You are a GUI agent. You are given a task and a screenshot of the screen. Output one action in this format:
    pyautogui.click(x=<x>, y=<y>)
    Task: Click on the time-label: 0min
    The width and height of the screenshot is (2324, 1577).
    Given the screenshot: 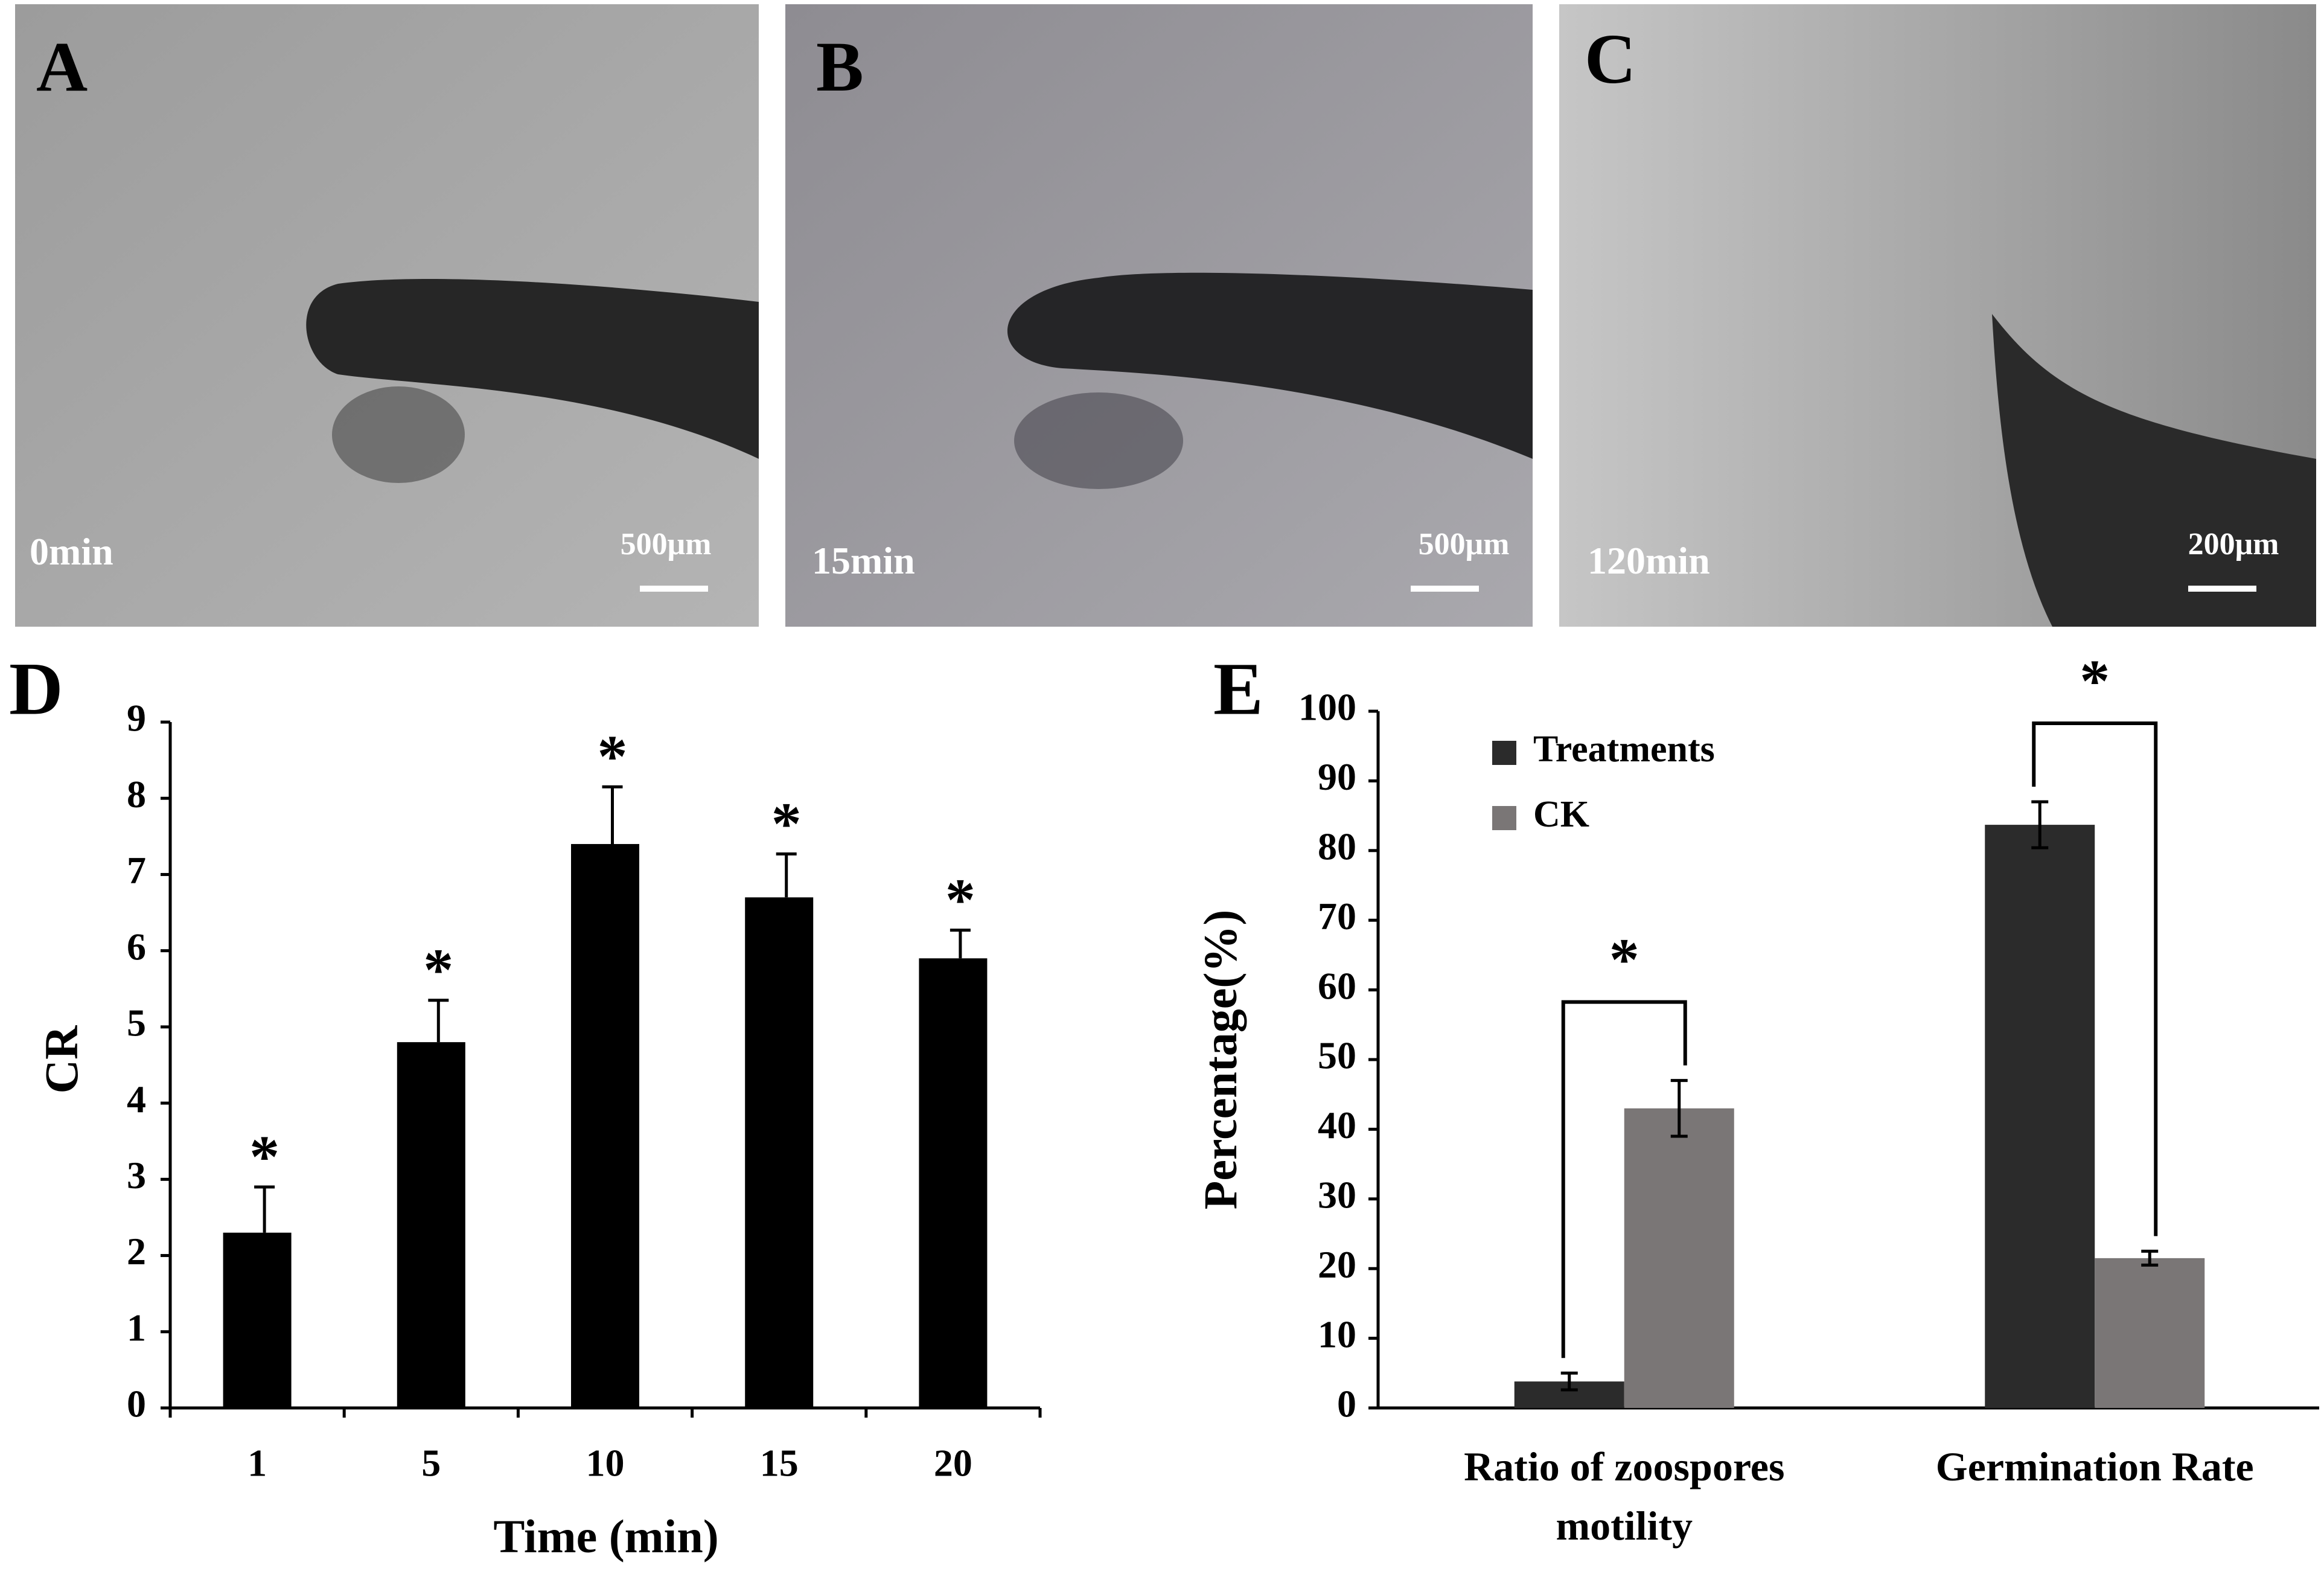 What is the action you would take?
    pyautogui.click(x=71, y=551)
    